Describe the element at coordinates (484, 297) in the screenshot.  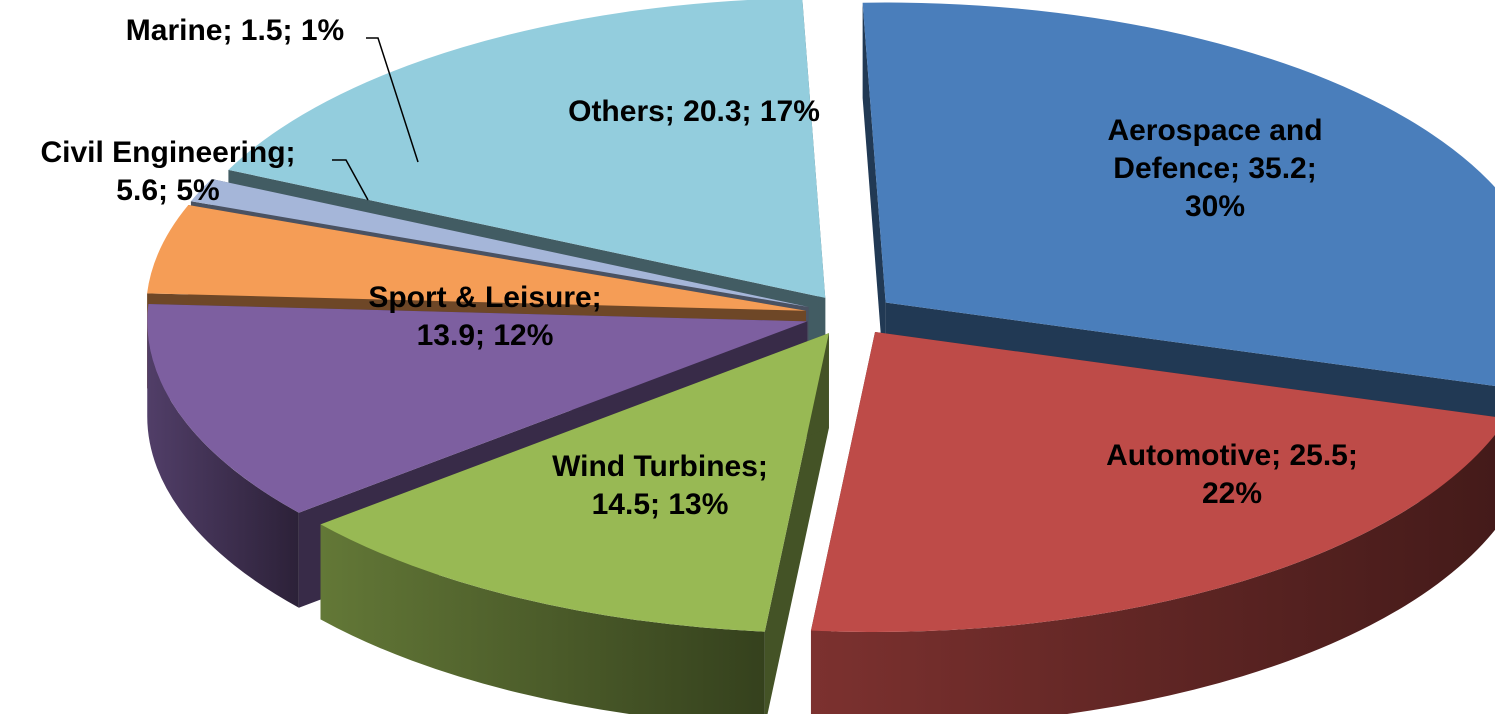
I see `slice-label-line: Sport & Leisure;` at that location.